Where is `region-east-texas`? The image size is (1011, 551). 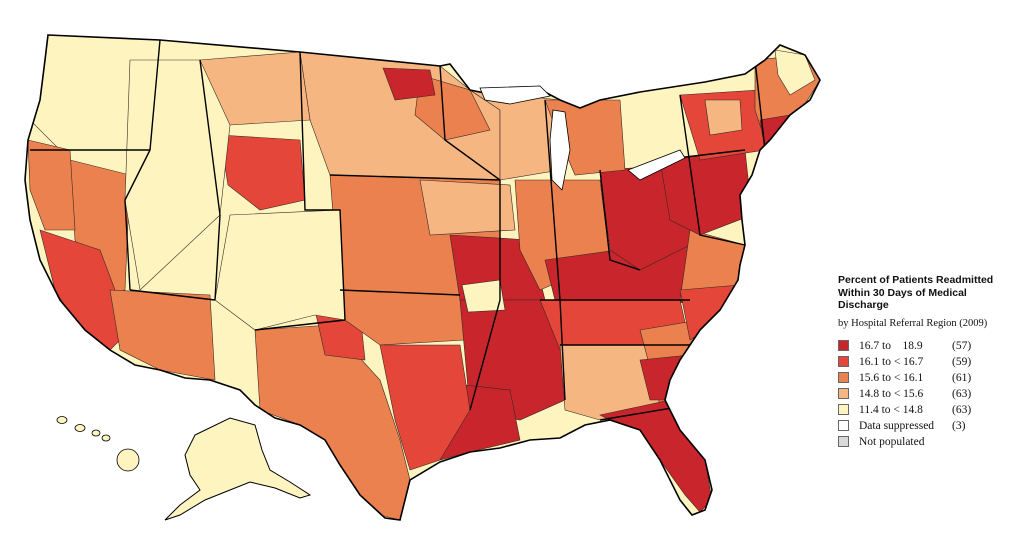
region-east-texas is located at coordinates (425, 407).